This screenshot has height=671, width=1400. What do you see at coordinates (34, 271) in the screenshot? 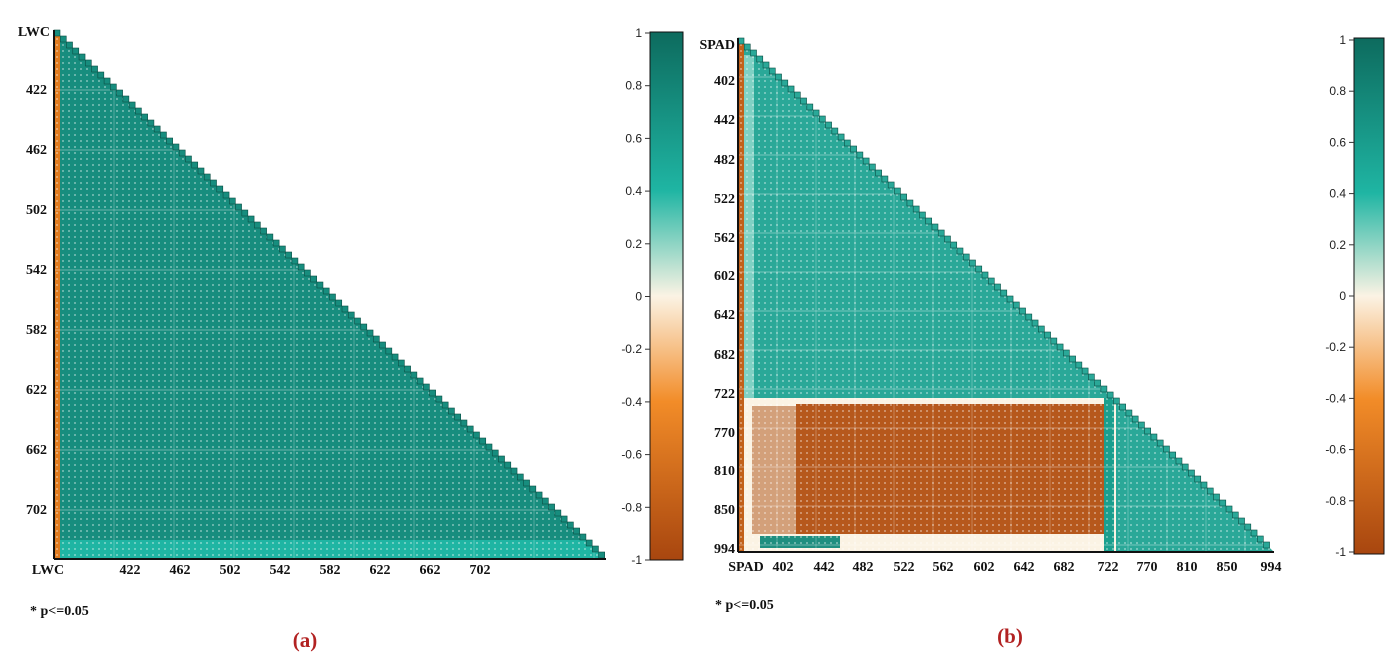
I see `heatmap-a-row-ticks: LWC 422 462 502 542 582 622 662 702` at bounding box center [34, 271].